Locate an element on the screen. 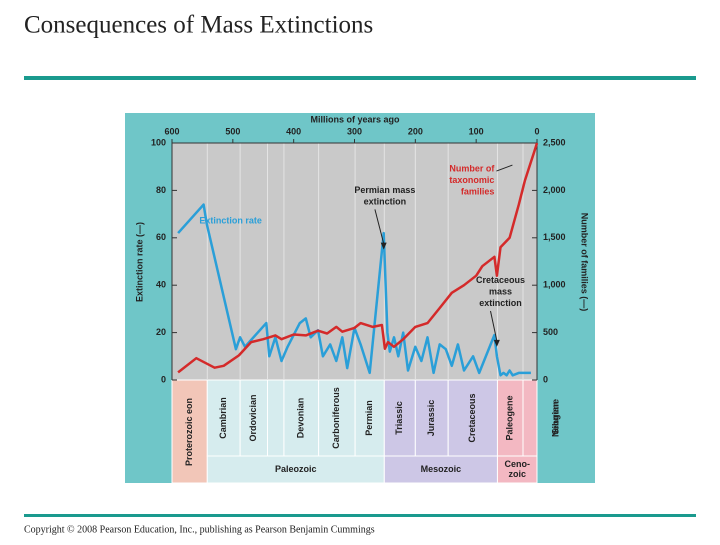  bottom-rule is located at coordinates (360, 515).